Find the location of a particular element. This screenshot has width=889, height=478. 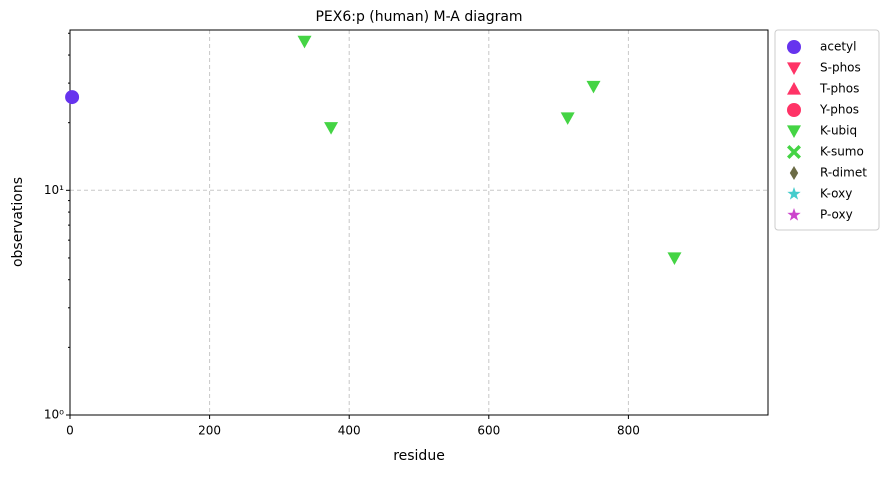

x-tick-label: 800 is located at coordinates (628, 431).